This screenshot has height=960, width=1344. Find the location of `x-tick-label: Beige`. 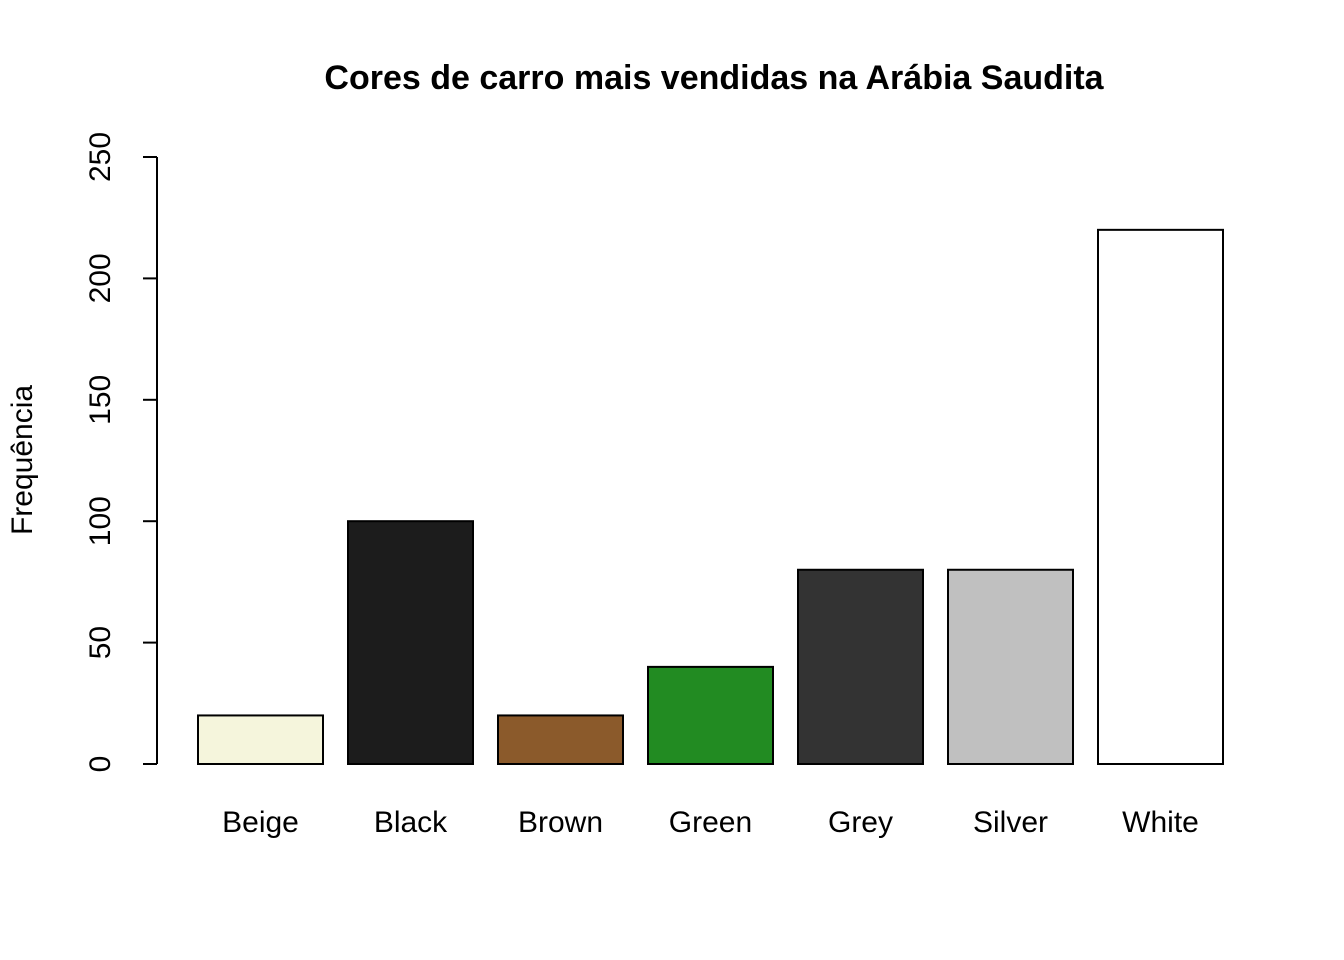

x-tick-label: Beige is located at coordinates (260, 822).